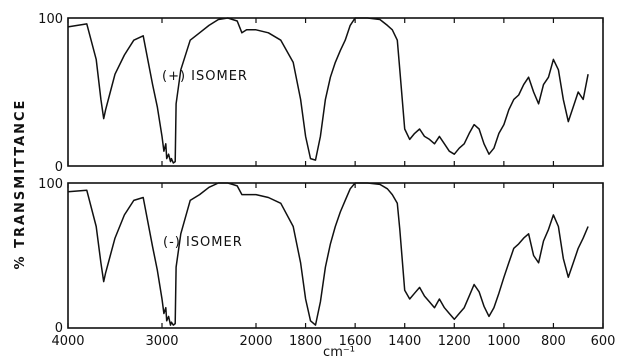  What do you see at coordinates (203, 242) in the screenshot?
I see `isomer-label-minus: (-) ISOMER` at bounding box center [203, 242].